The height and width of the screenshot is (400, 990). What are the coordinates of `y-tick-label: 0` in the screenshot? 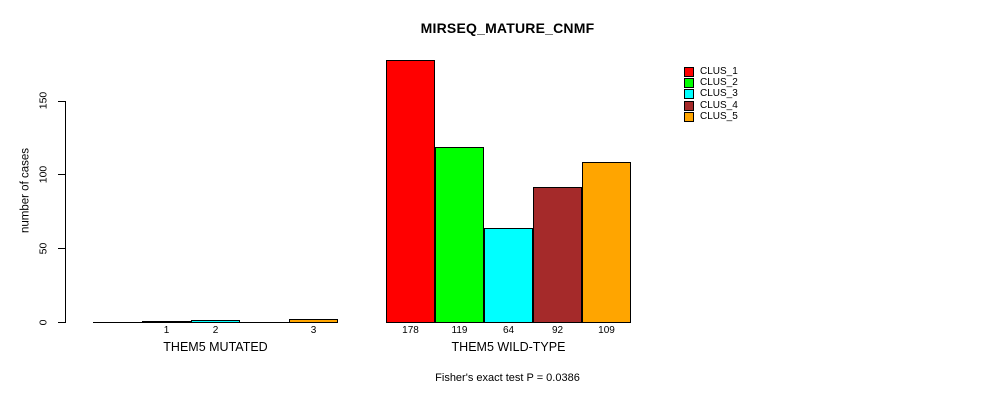 It's located at (43, 322).